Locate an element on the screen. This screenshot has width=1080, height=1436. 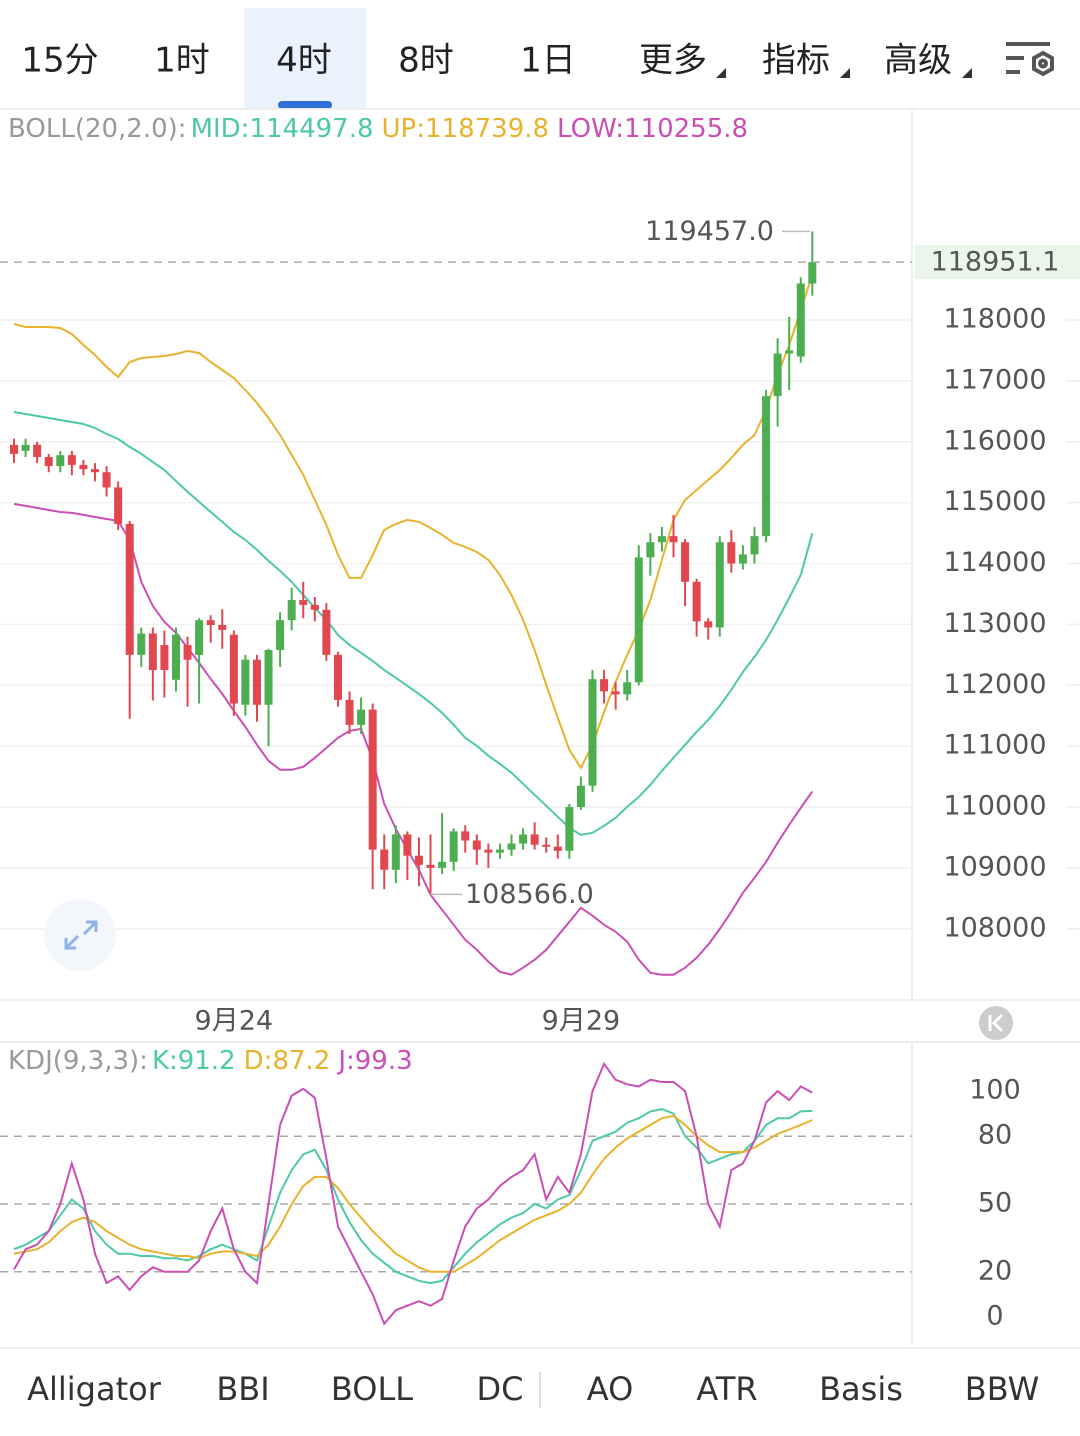
reset-button is located at coordinates (996, 1023).